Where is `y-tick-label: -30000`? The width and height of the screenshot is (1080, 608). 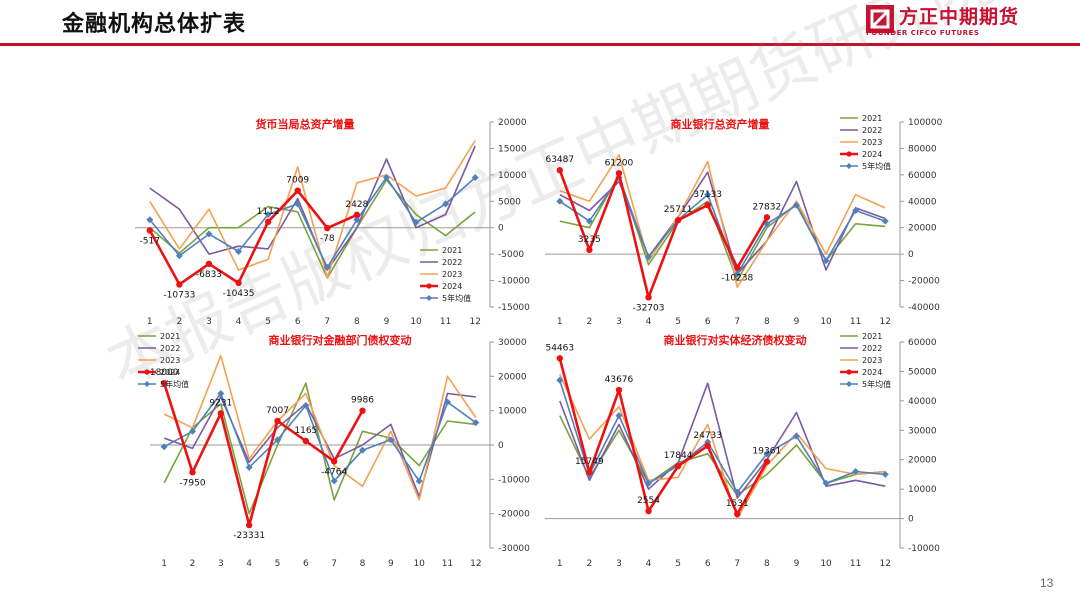 y-tick-label: -30000 is located at coordinates (514, 549).